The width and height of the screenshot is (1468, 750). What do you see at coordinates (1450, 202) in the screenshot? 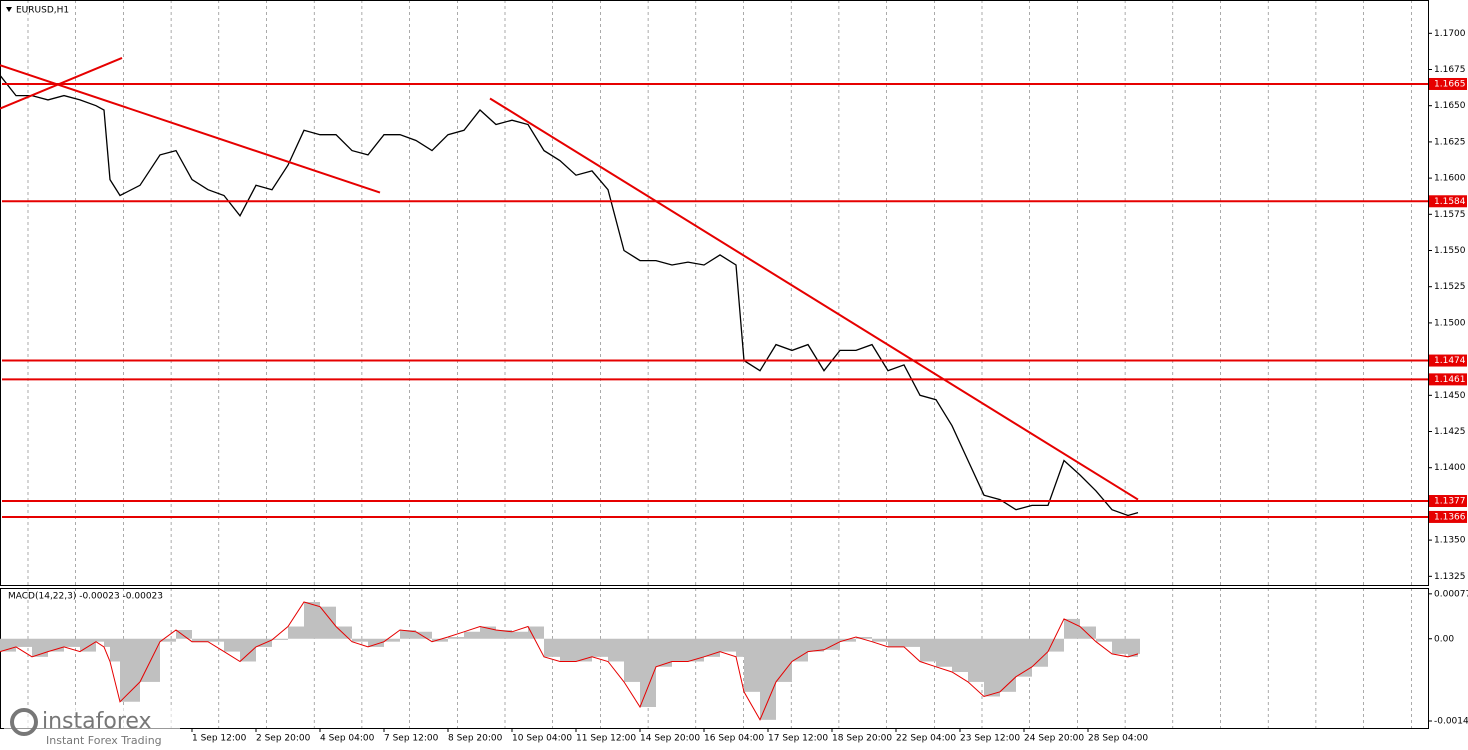
I see `level-label: 1.1584` at bounding box center [1450, 202].